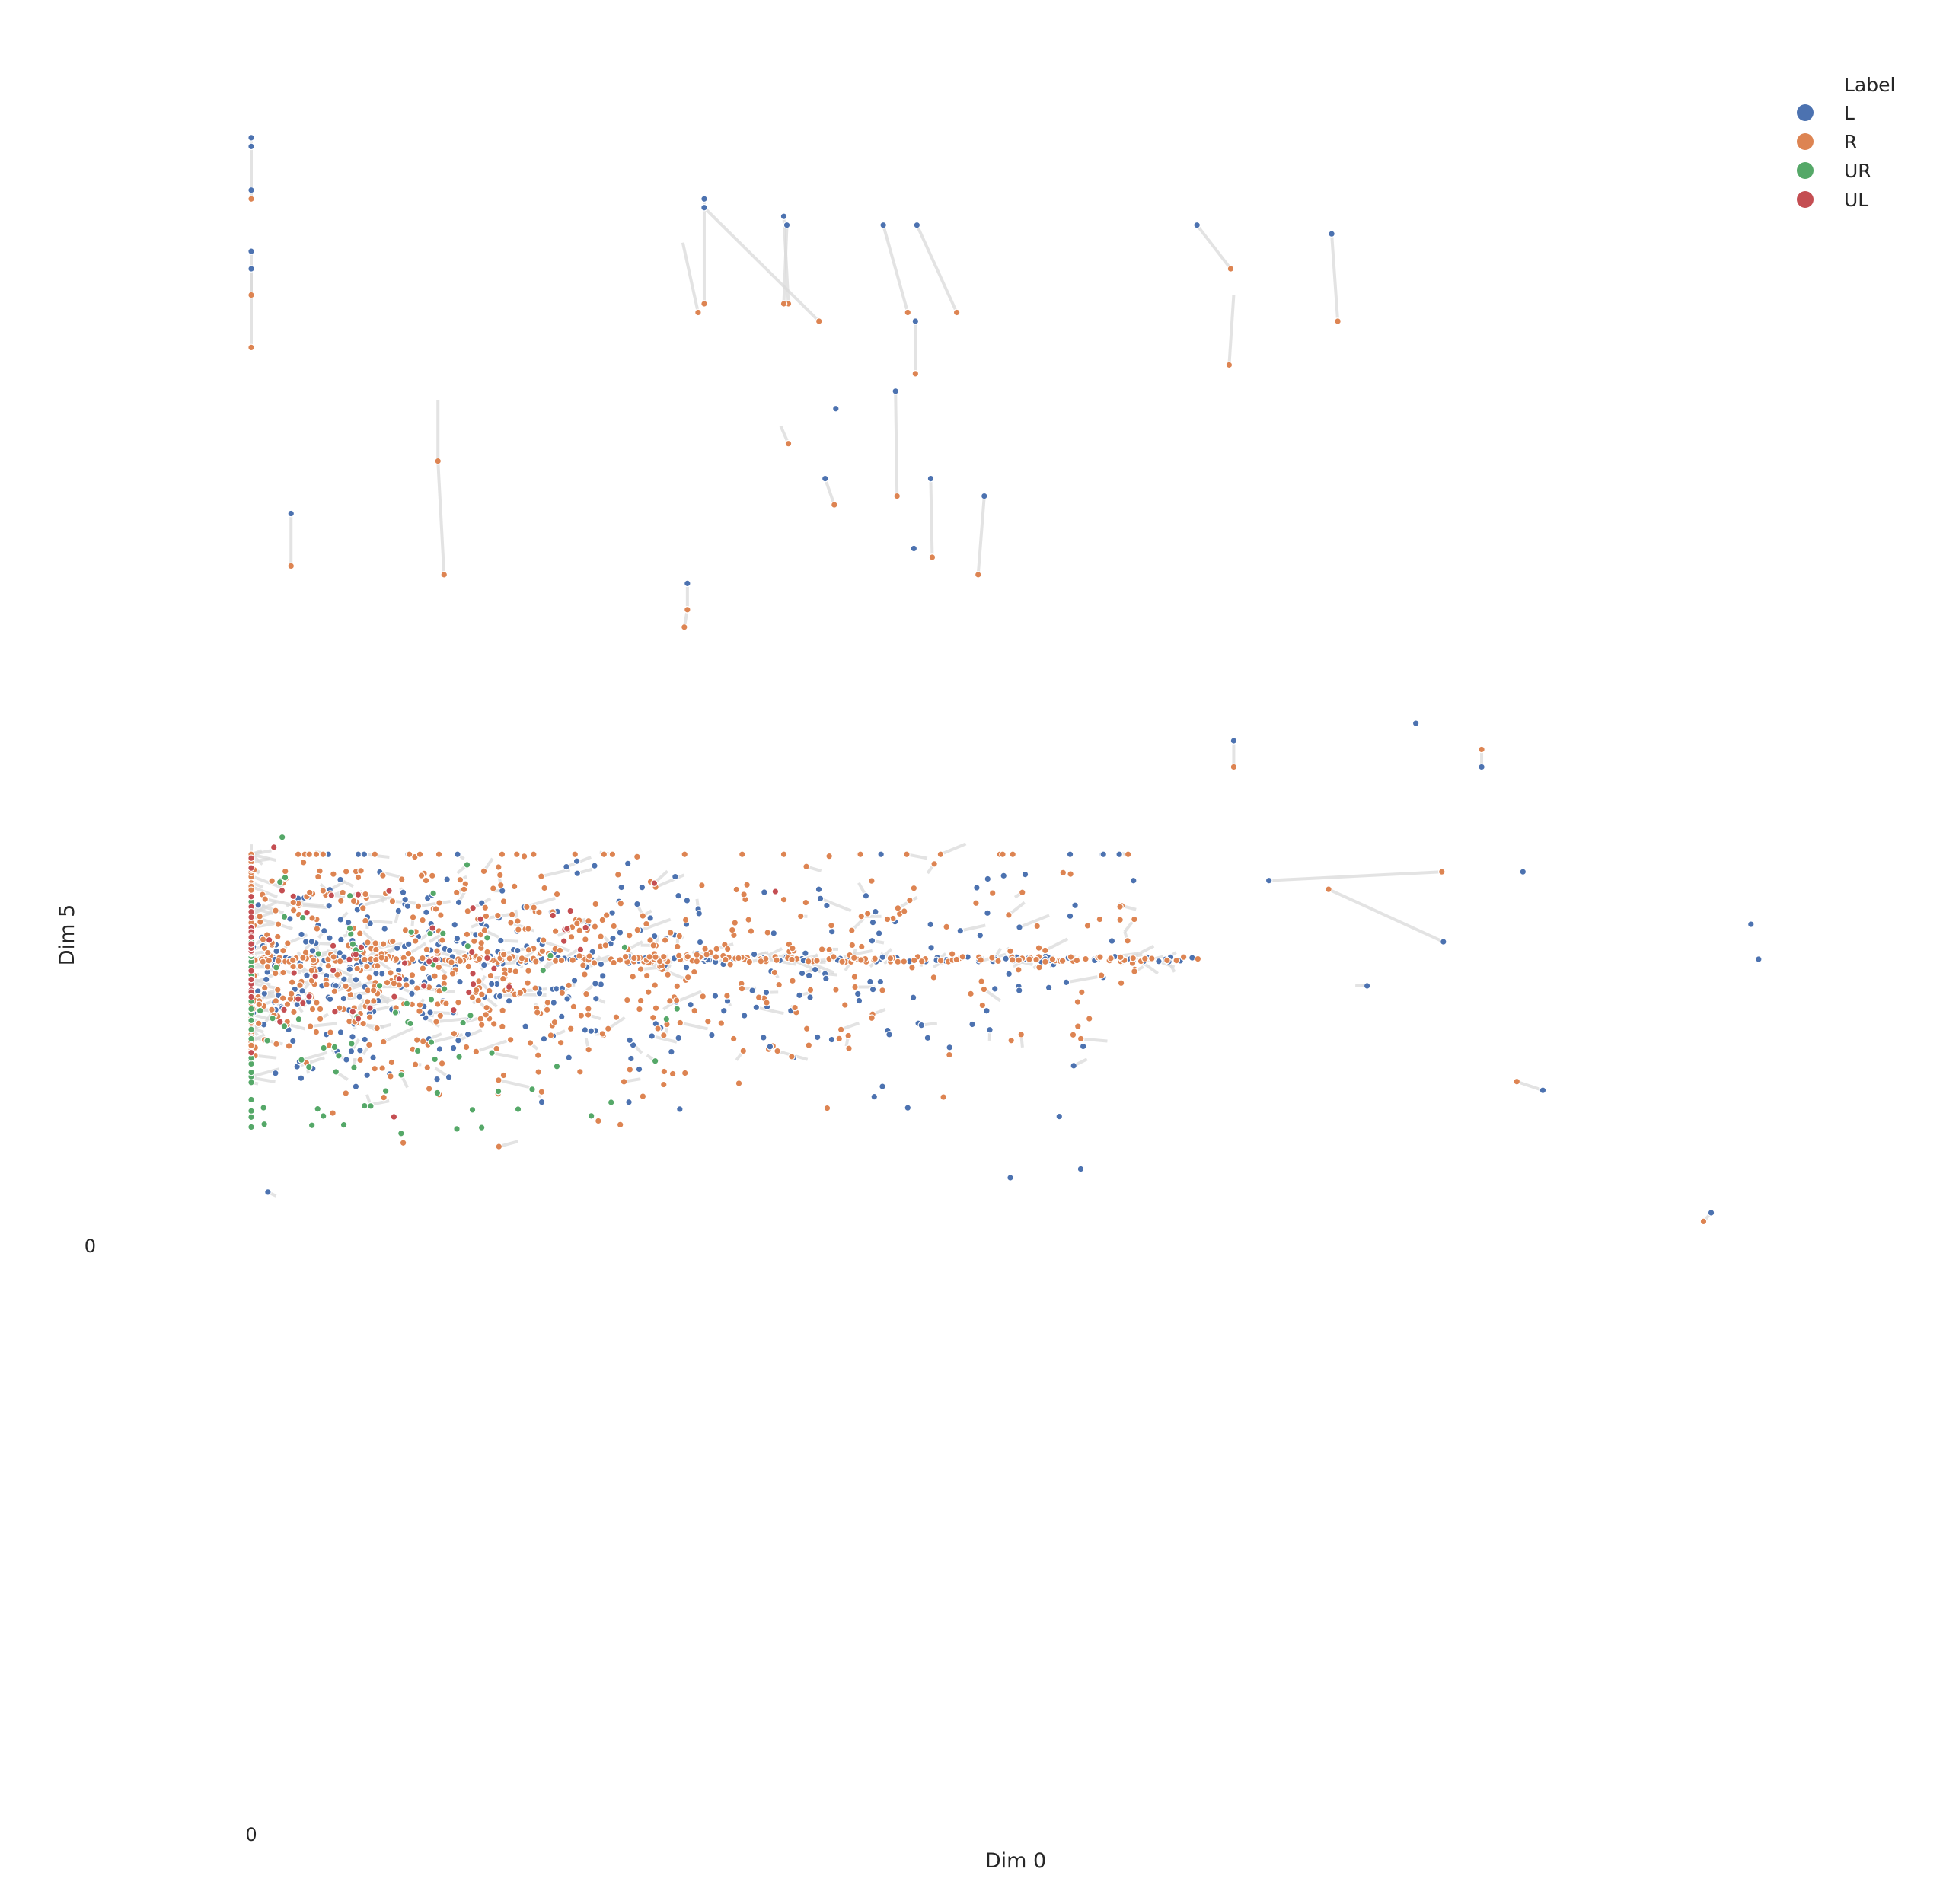  What do you see at coordinates (1015, 1861) in the screenshot?
I see `x-axis-label: Dim 0` at bounding box center [1015, 1861].